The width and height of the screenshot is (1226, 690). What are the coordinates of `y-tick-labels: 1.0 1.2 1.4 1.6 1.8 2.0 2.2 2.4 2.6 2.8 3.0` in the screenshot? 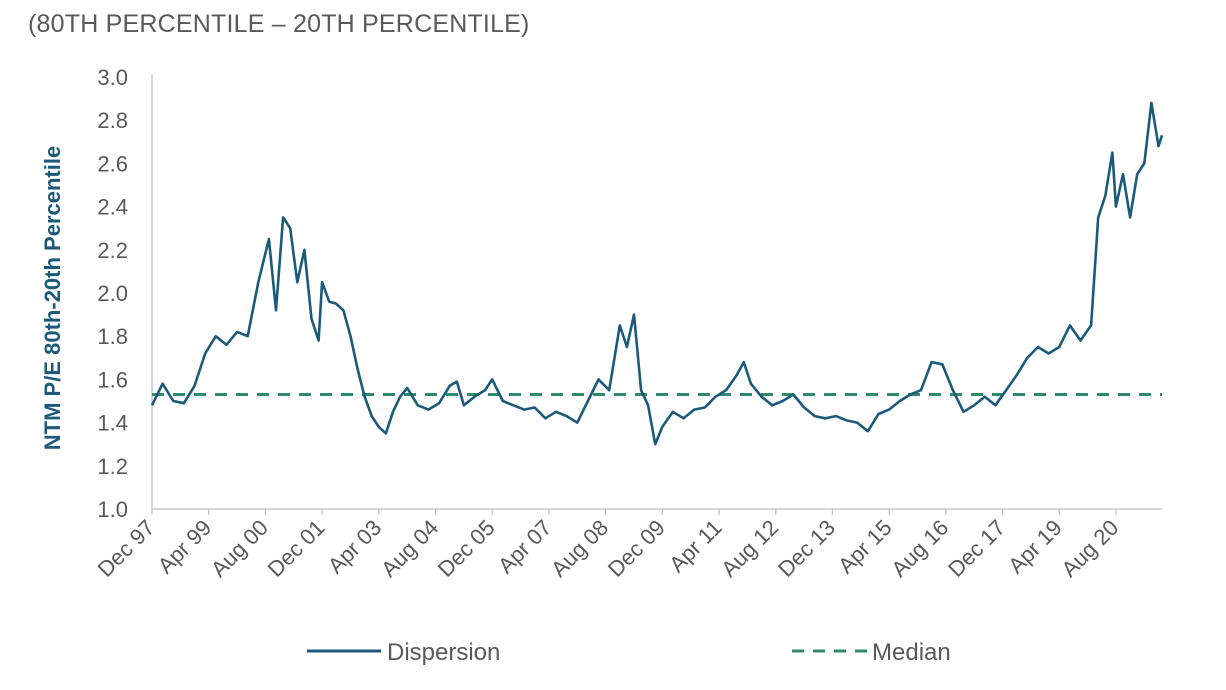 It's located at (112, 293).